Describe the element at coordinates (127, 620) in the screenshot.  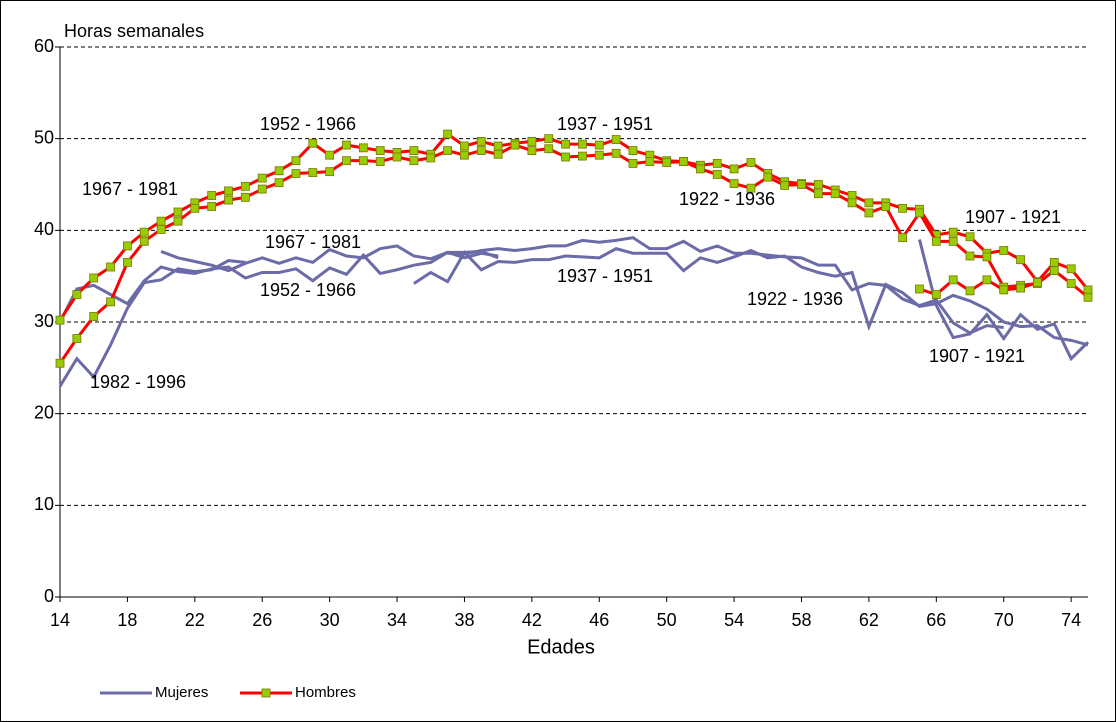
I see `x-tick-label: 18` at that location.